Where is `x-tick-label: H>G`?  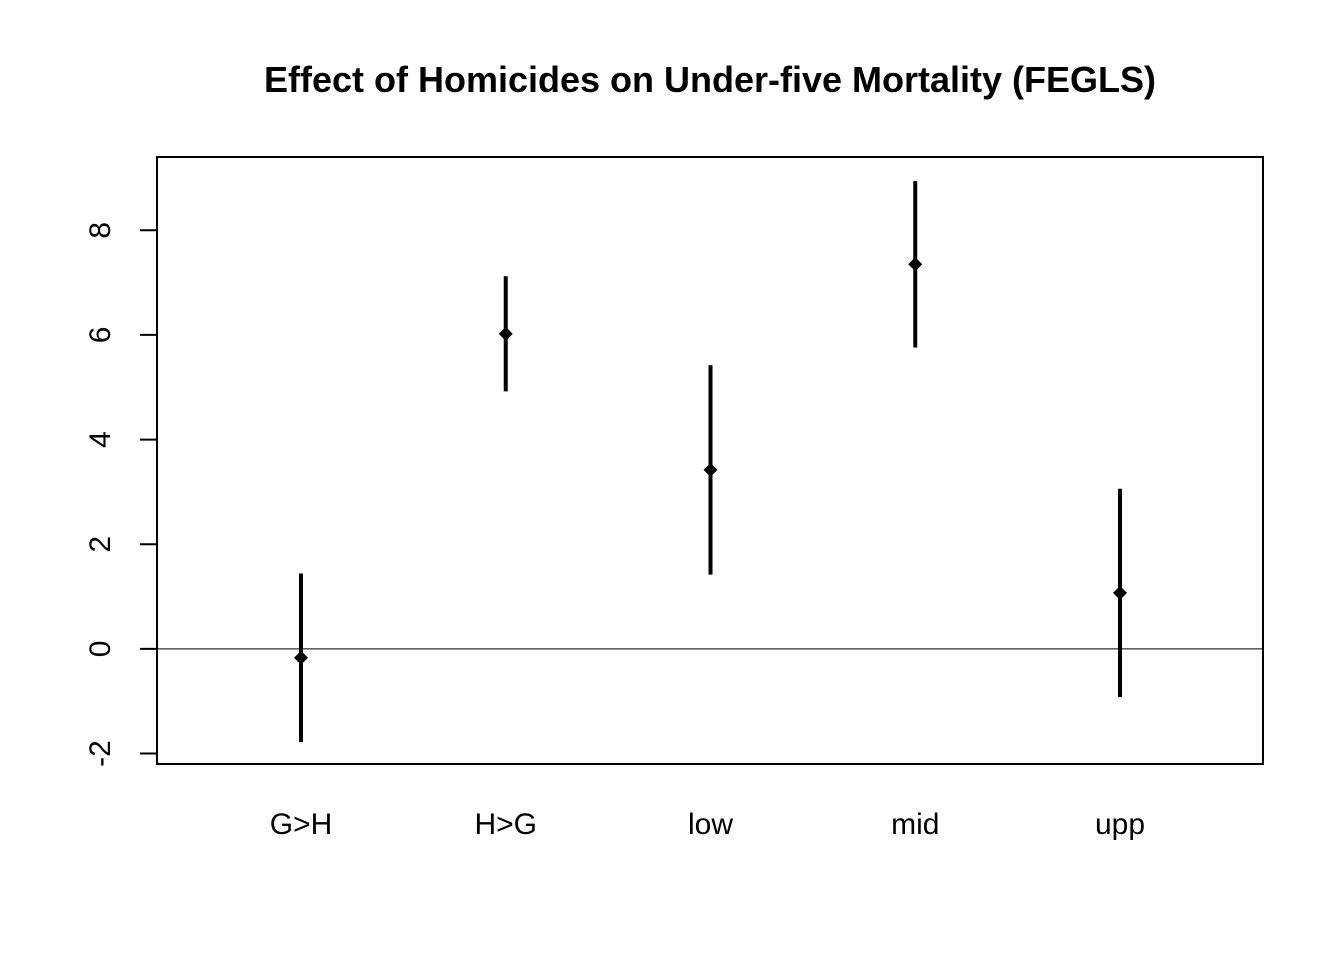
x-tick-label: H>G is located at coordinates (505, 824).